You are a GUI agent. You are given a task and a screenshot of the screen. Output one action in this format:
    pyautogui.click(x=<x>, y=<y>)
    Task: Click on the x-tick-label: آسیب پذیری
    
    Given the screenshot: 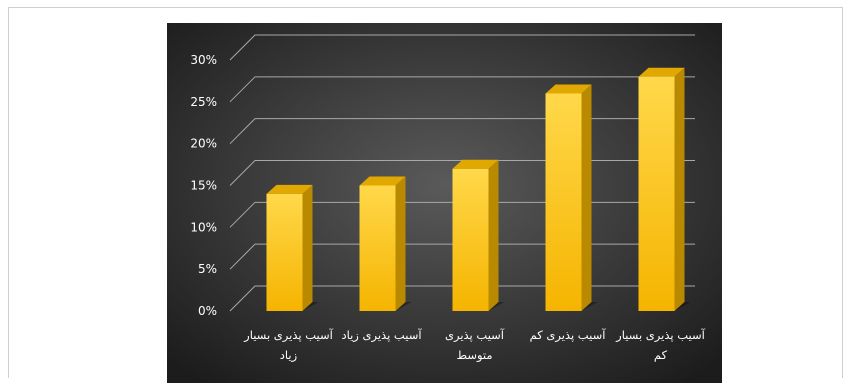 What is the action you would take?
    pyautogui.click(x=475, y=335)
    